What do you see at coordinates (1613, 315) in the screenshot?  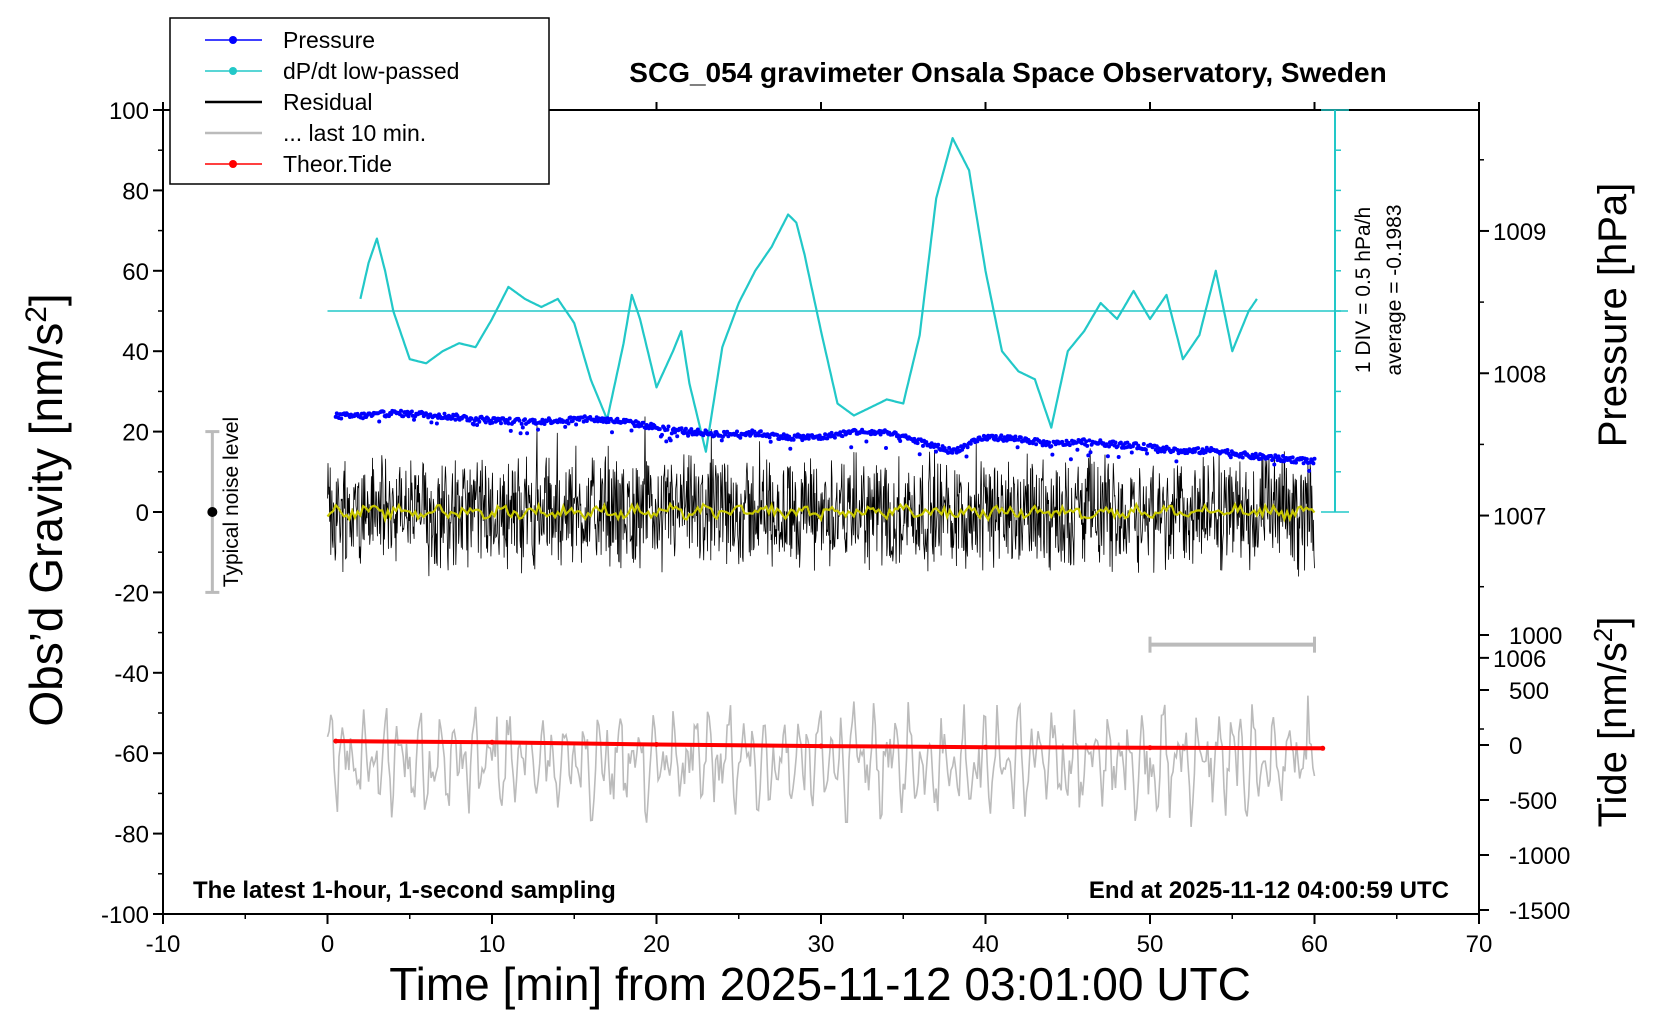 I see `y-axis-label-pressure: Pressure [hPa]` at bounding box center [1613, 315].